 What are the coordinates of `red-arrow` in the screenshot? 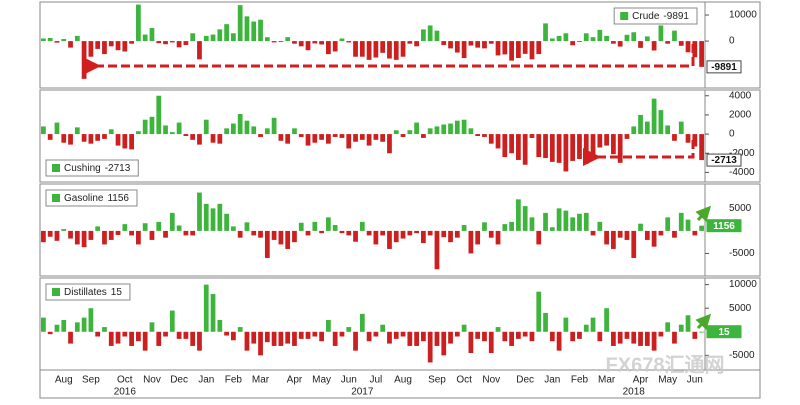 It's located at (639, 153).